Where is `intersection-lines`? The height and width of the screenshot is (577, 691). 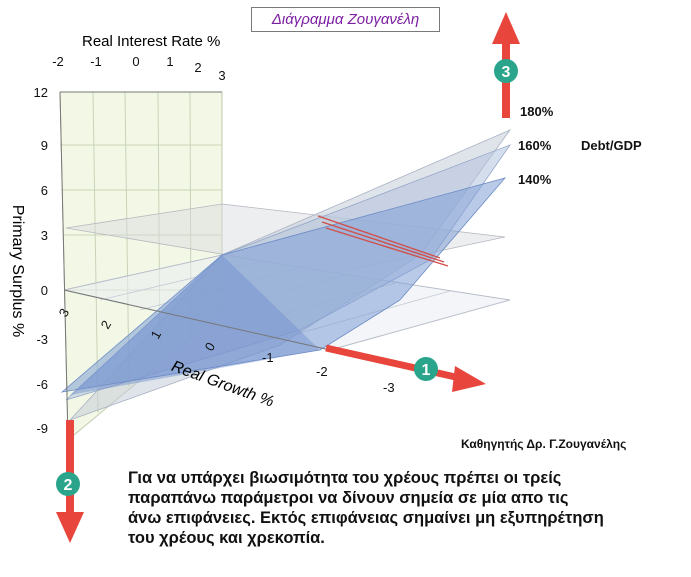 intersection-lines is located at coordinates (383, 241).